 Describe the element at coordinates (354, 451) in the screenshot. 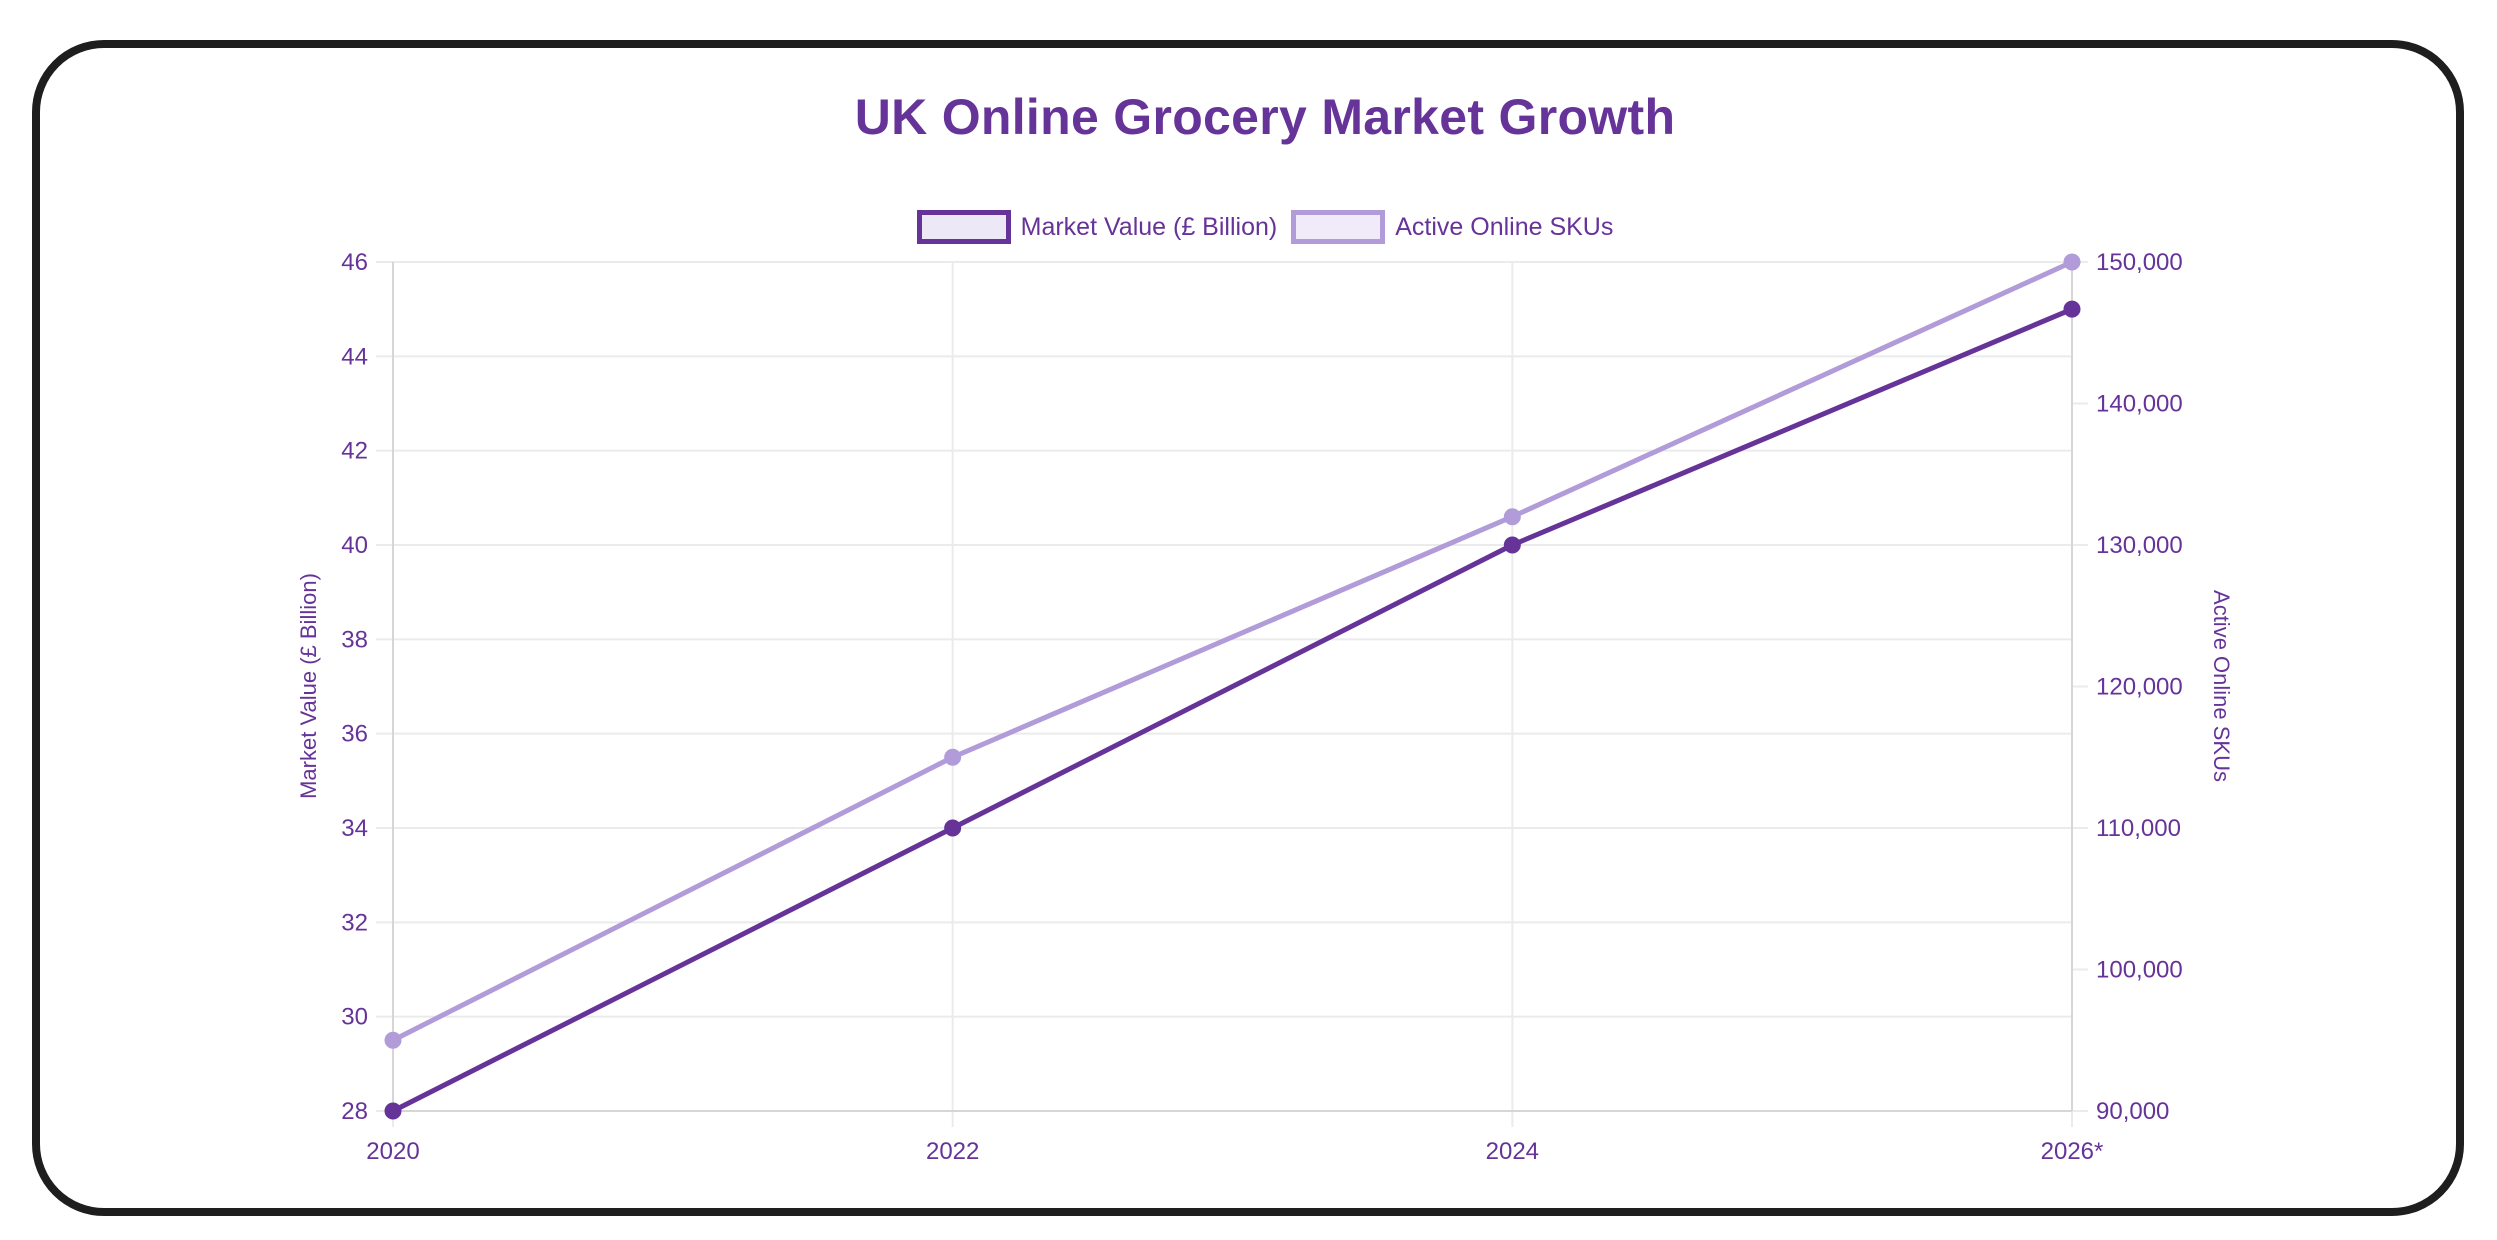

I see `left-tick-label: 42` at that location.